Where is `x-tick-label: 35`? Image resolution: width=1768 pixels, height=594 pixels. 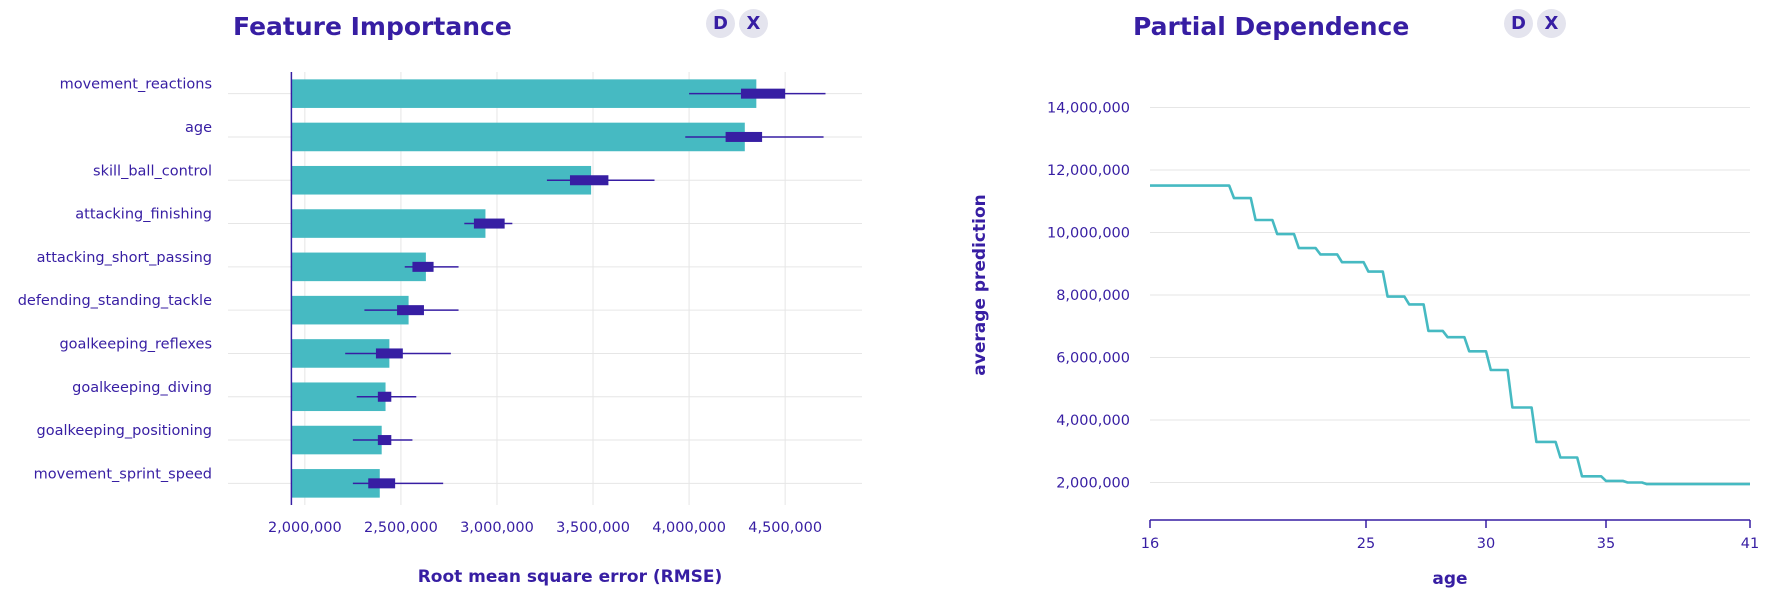 x-tick-label: 35 is located at coordinates (1606, 544).